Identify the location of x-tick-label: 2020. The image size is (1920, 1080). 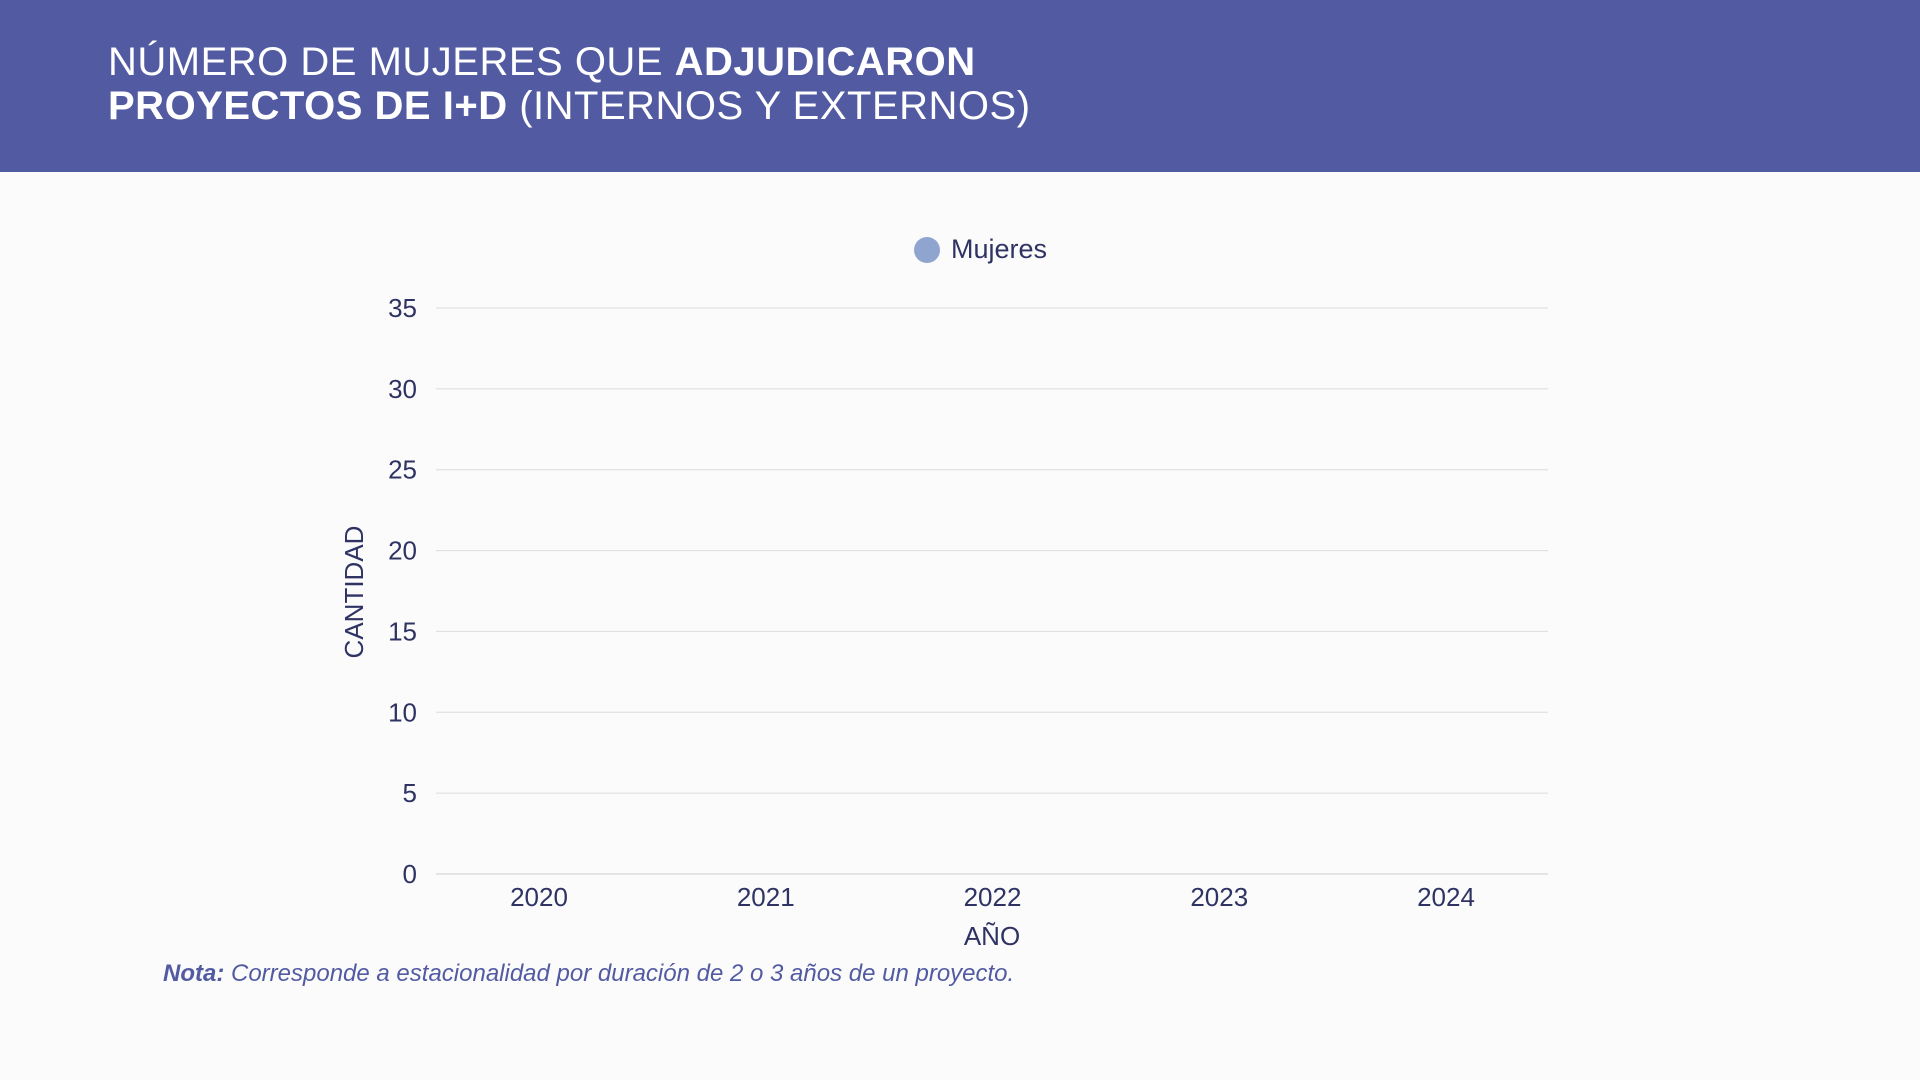
(539, 897).